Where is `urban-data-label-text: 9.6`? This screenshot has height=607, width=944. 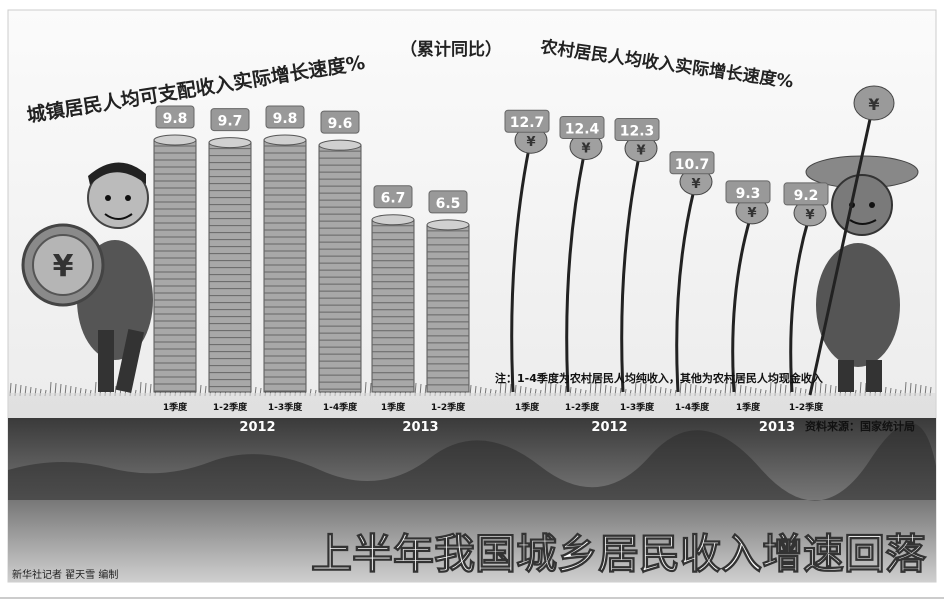
urban-data-label-text: 9.6 is located at coordinates (340, 124).